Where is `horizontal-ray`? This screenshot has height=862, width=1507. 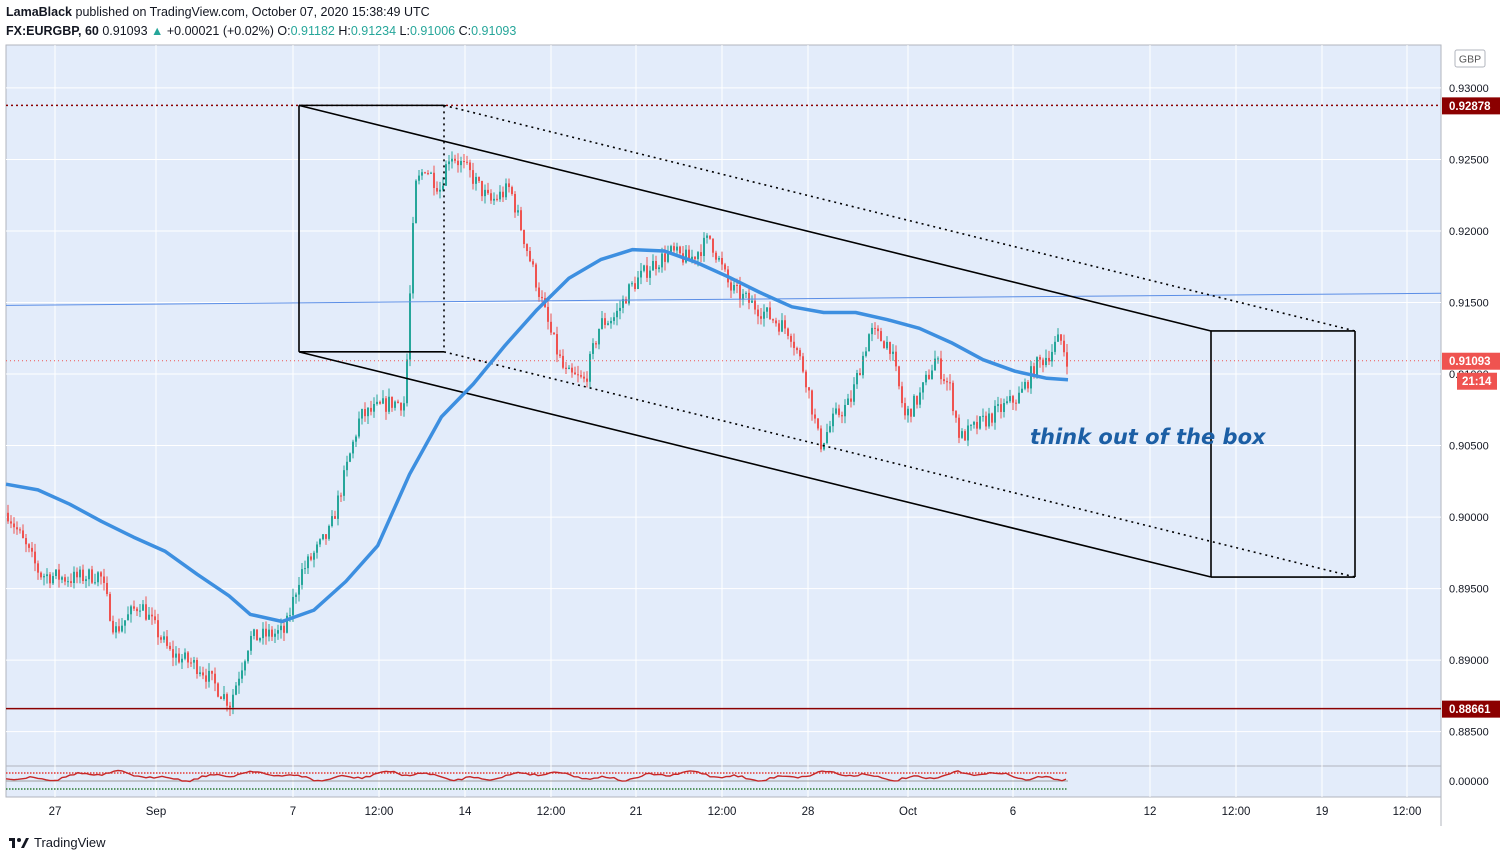 horizontal-ray is located at coordinates (723, 299).